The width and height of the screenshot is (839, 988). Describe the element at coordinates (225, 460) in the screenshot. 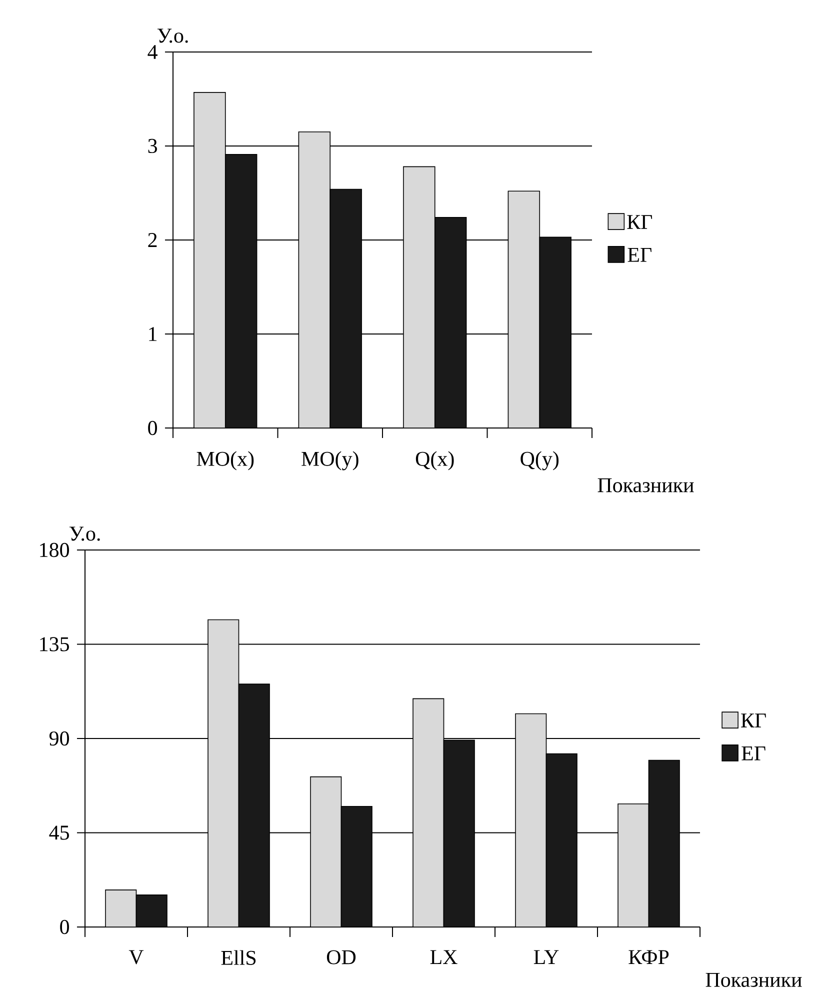

I see `x-tick-label: MO(x)` at that location.